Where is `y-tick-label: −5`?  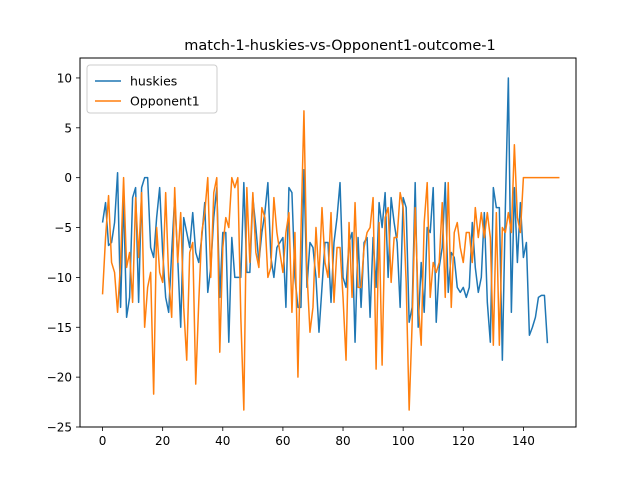 y-tick-label: −5 is located at coordinates (63, 228).